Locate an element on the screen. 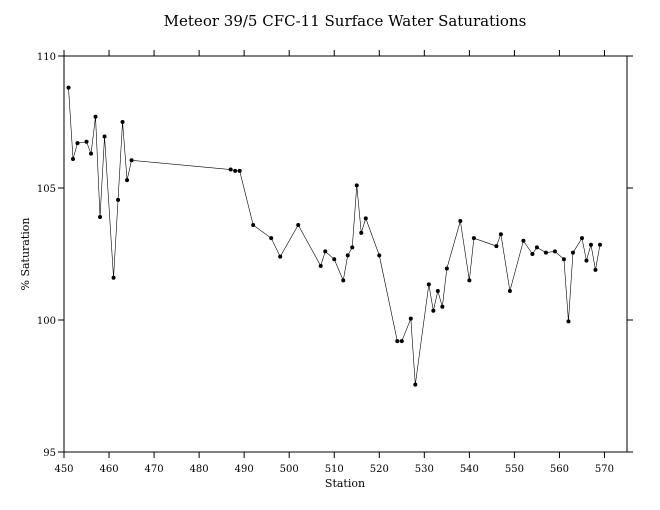 This screenshot has width=660, height=510. x-tick-label: 500 is located at coordinates (289, 469).